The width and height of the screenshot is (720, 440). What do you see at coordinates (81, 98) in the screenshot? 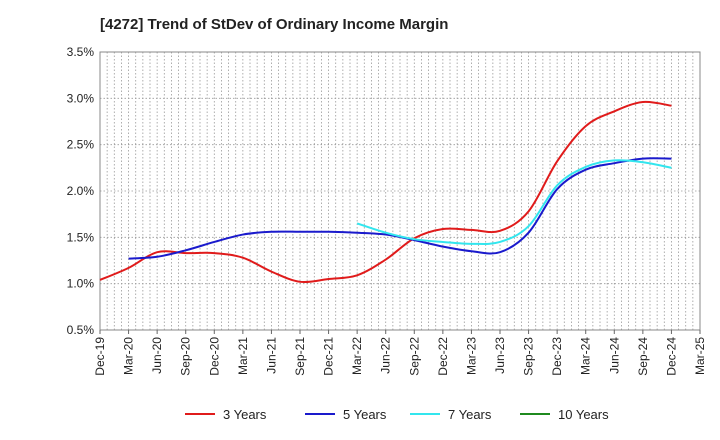
I see `y-tick-label: 3.0%` at bounding box center [81, 98].